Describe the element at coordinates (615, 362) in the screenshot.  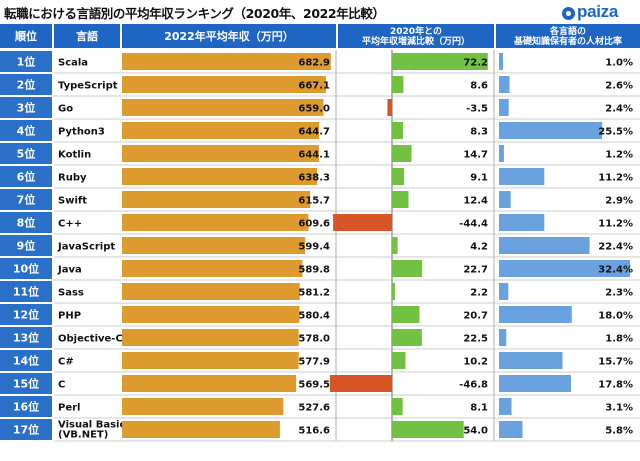
I see `share-value: 15.7%` at that location.